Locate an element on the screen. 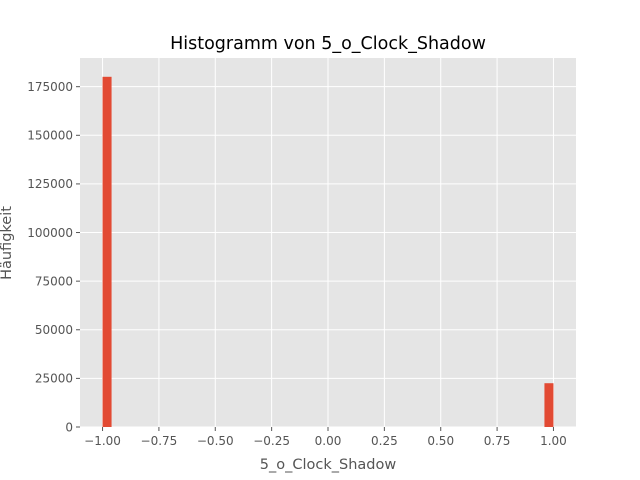  chart-title: Histogramm von 5_o_Clock_Shadow is located at coordinates (328, 44).